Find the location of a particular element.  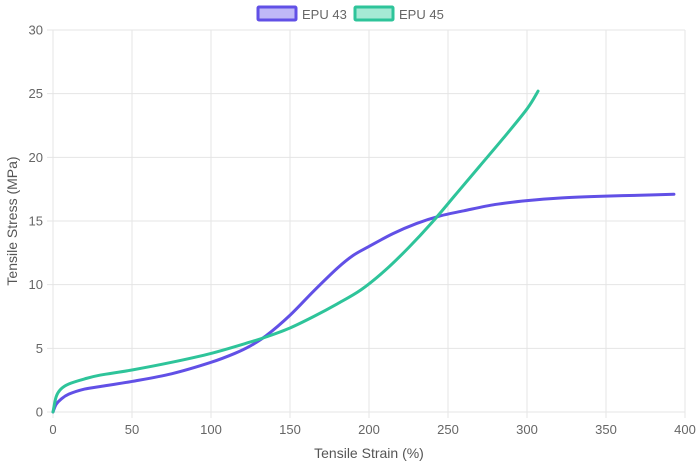

x-tick-label: 250 is located at coordinates (448, 429).